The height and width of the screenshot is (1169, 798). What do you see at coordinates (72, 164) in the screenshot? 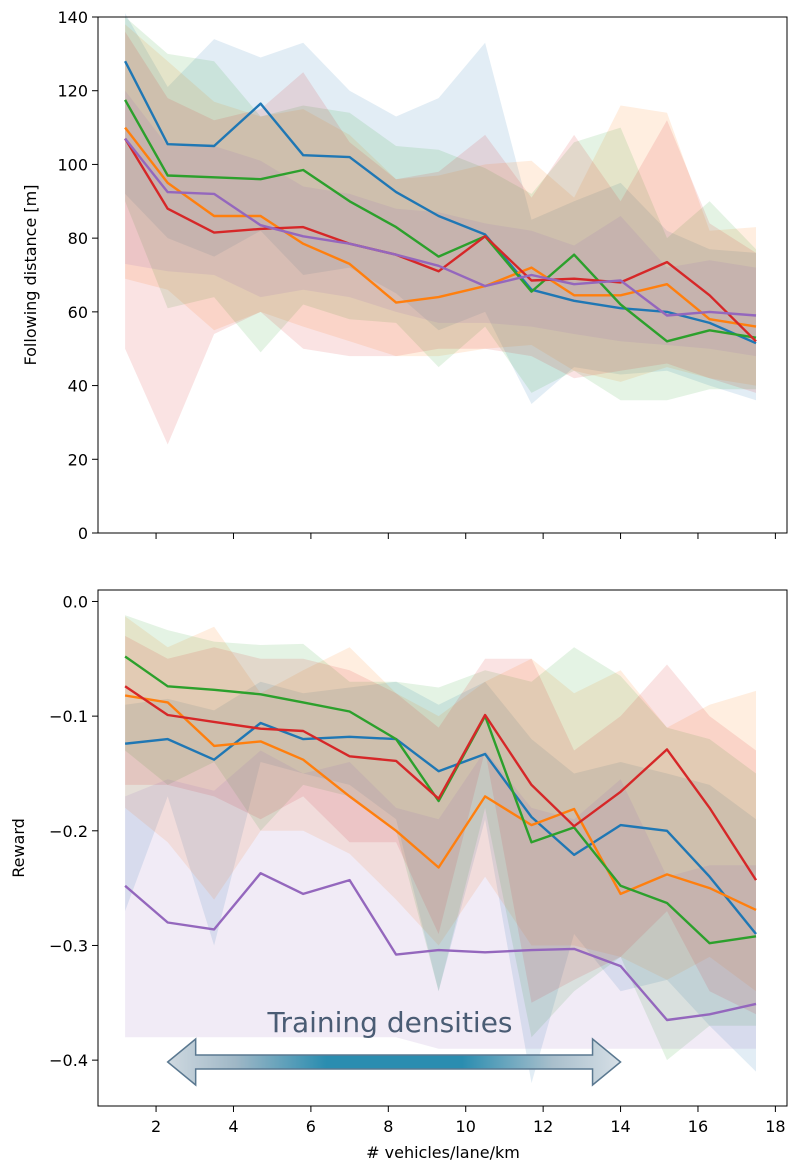
I see `y-tick-label: 100` at bounding box center [72, 164].